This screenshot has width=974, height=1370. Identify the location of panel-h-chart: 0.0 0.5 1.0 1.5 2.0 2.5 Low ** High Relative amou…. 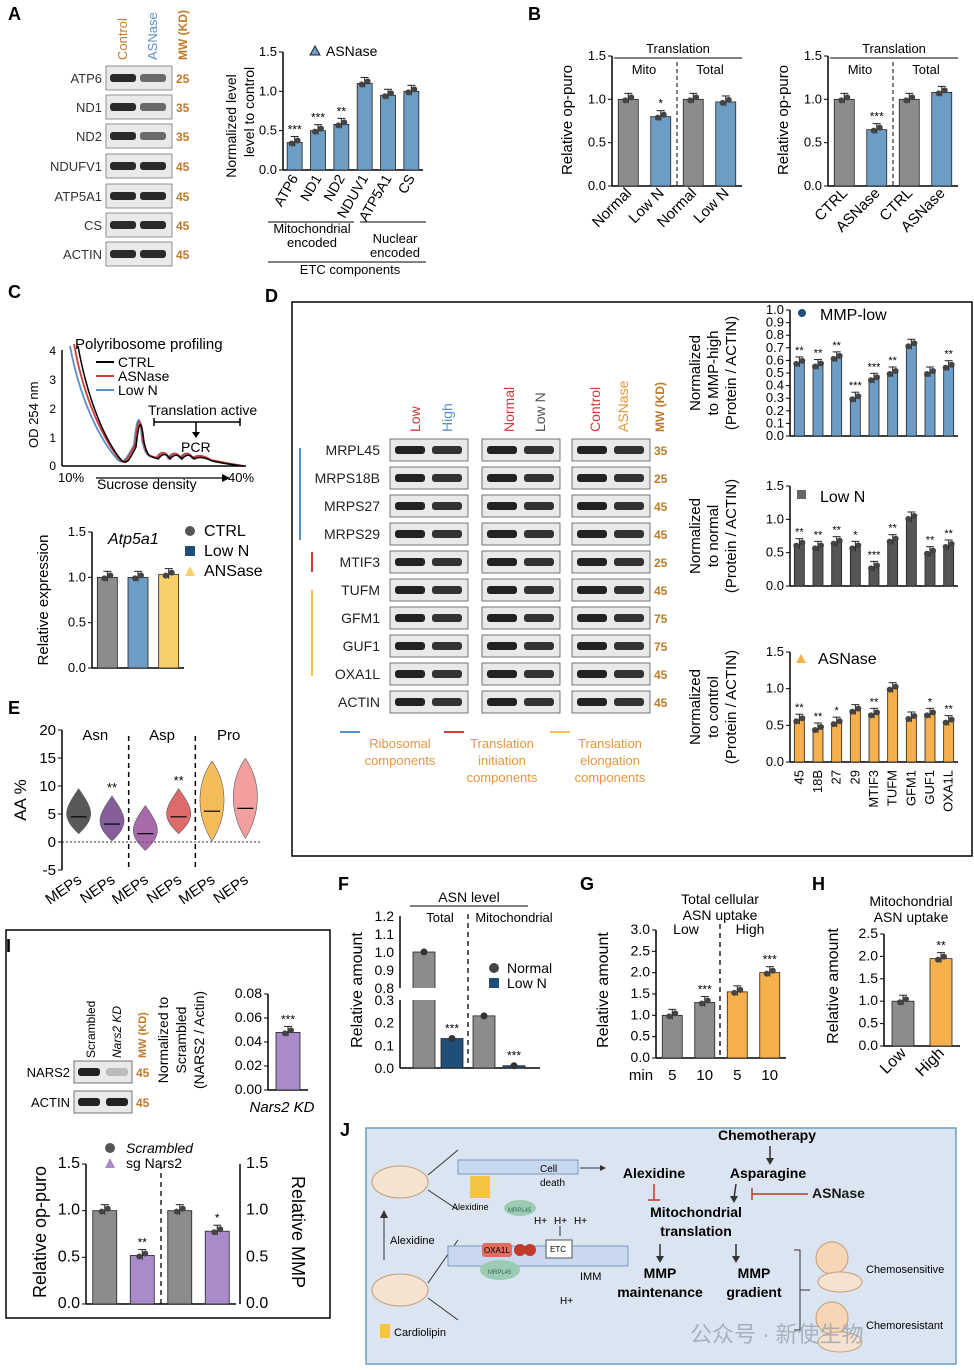
(892, 986).